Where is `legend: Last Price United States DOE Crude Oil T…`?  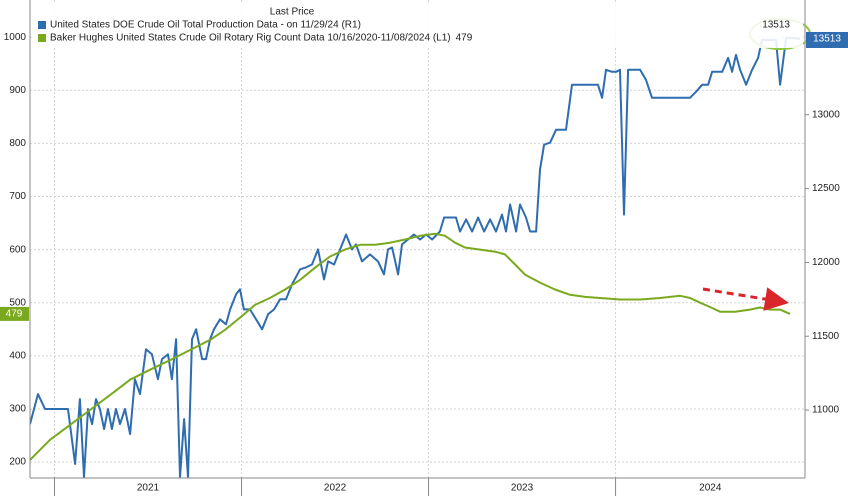
legend: Last Price United States DOE Crude Oil T… is located at coordinates (418, 25).